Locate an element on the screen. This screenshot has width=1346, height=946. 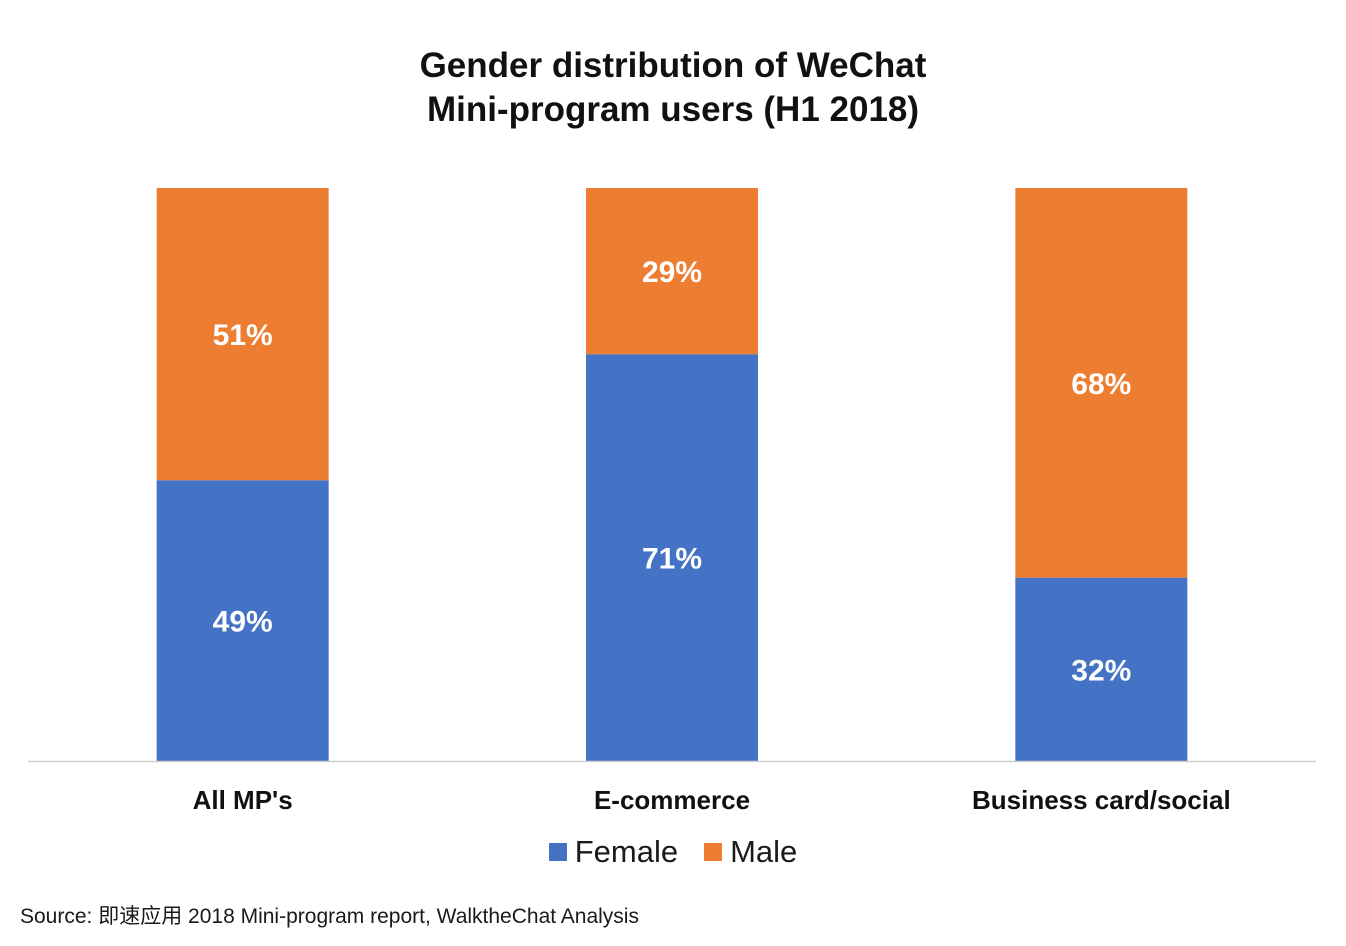
legend-swatch-female is located at coordinates (557, 852).